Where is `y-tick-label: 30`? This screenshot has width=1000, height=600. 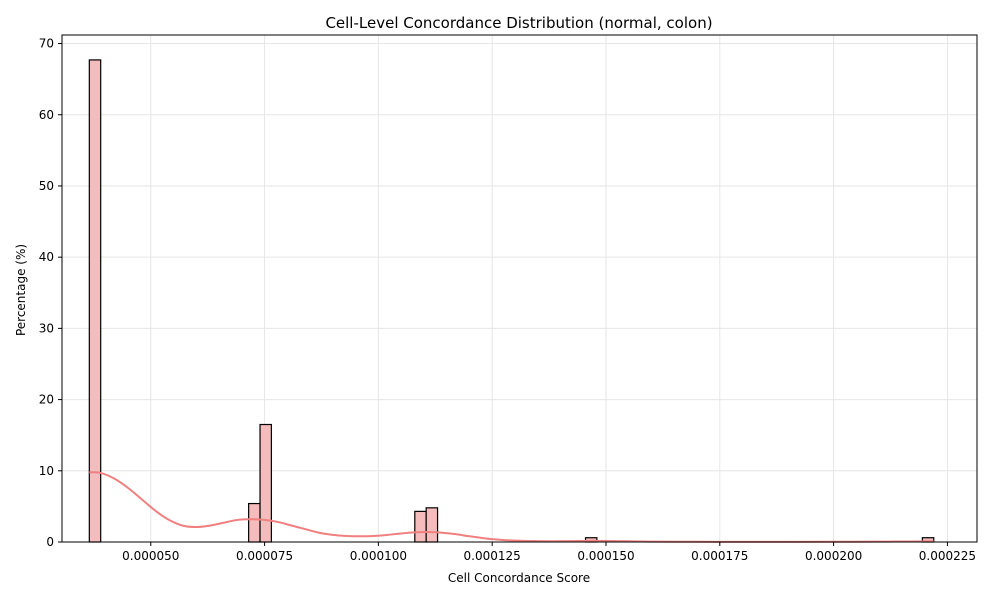
y-tick-label: 30 is located at coordinates (46, 328).